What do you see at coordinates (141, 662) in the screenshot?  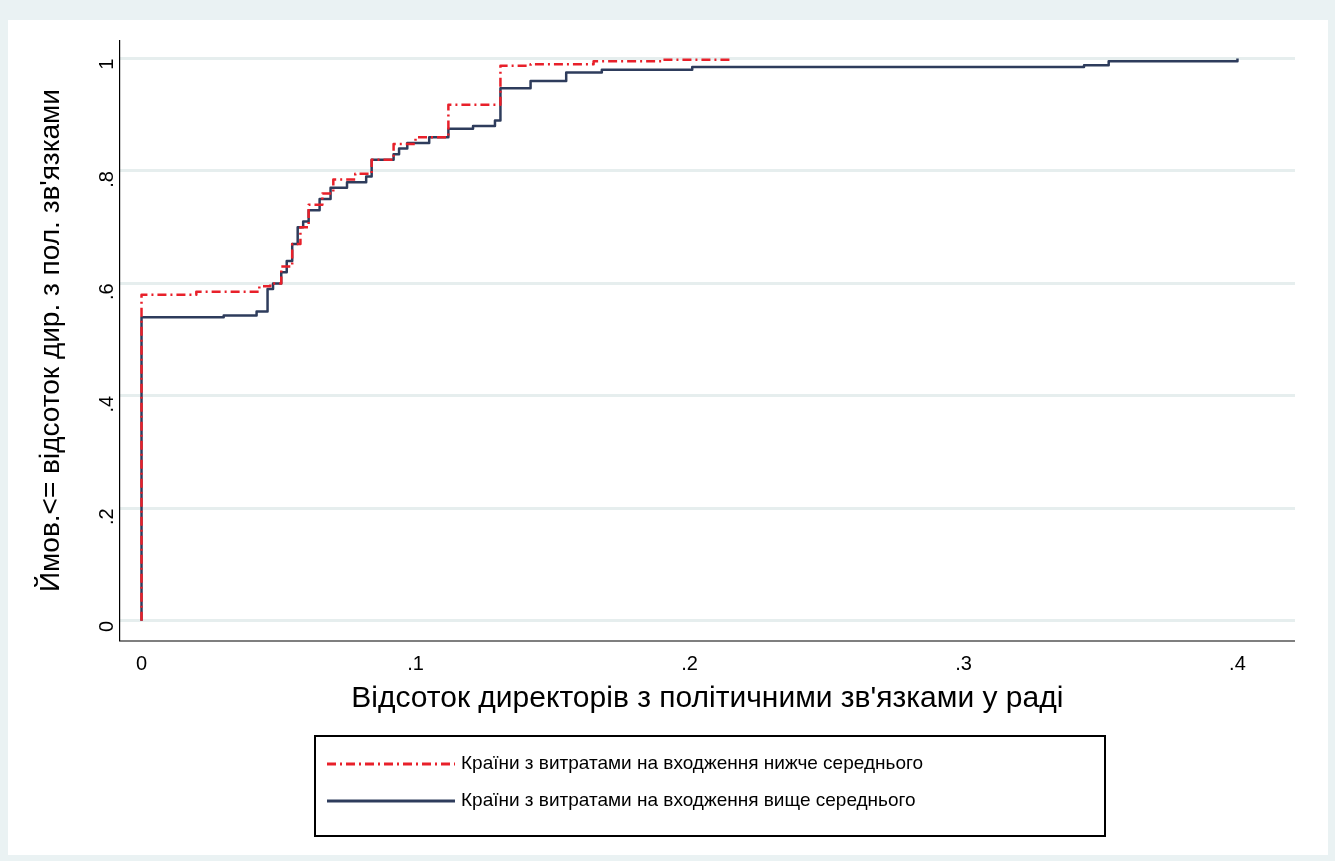 I see `x-tick-label: 0` at bounding box center [141, 662].